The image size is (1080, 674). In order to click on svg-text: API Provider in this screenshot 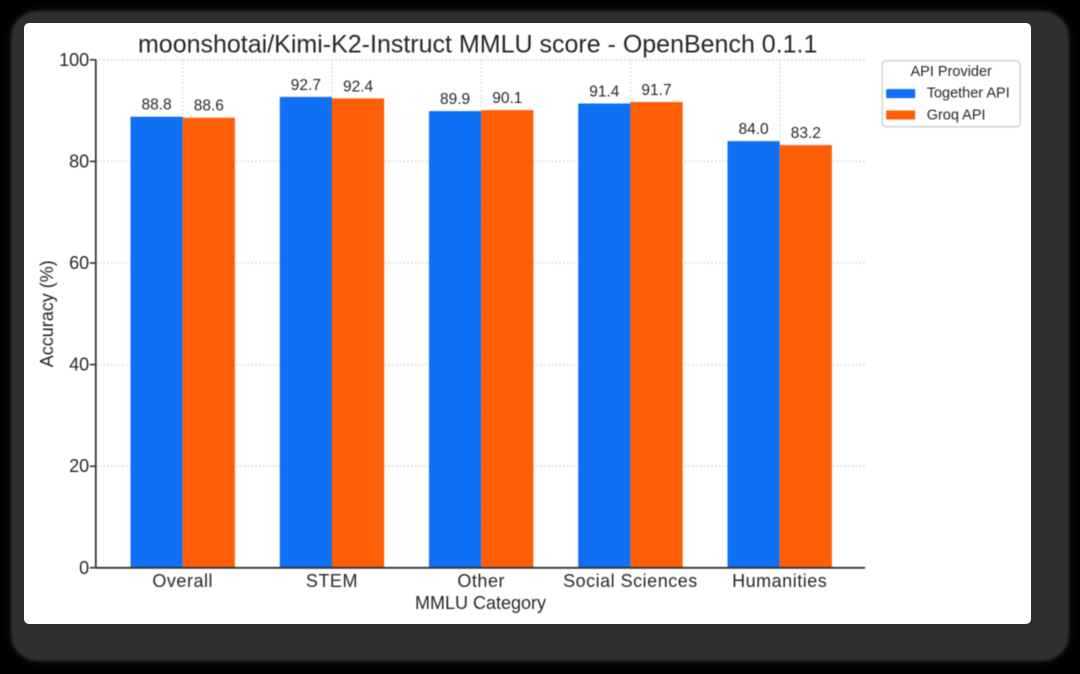, I will do `click(951, 72)`.